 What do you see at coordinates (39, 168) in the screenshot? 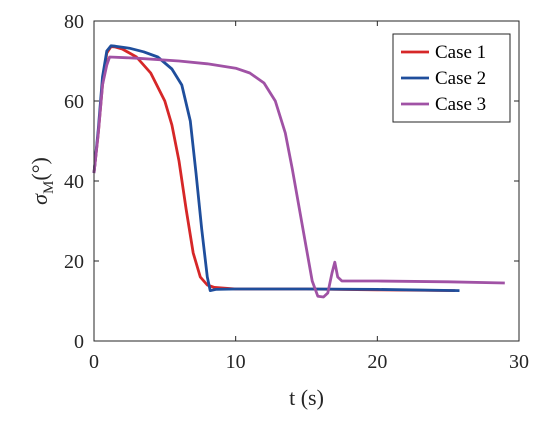
I see `y-axis-label-unit: (°)` at bounding box center [39, 168].